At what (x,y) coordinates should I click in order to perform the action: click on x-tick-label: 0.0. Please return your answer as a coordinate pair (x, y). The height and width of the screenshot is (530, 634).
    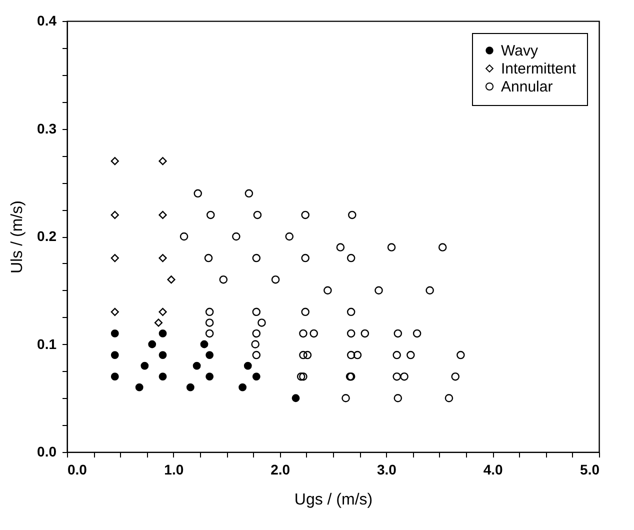
    Looking at the image, I should click on (78, 470).